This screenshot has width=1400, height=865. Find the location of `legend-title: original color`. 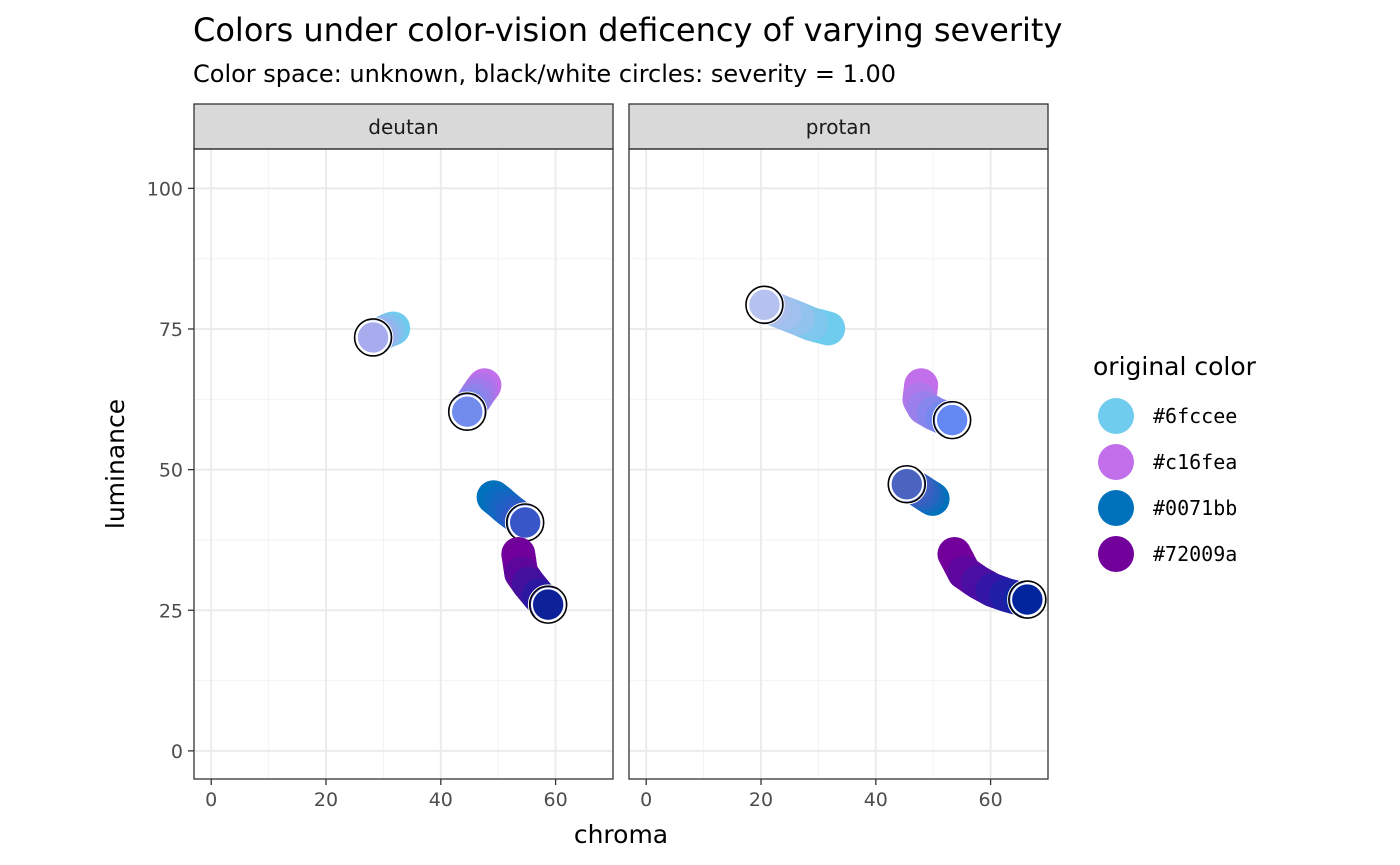

legend-title: original color is located at coordinates (1175, 366).